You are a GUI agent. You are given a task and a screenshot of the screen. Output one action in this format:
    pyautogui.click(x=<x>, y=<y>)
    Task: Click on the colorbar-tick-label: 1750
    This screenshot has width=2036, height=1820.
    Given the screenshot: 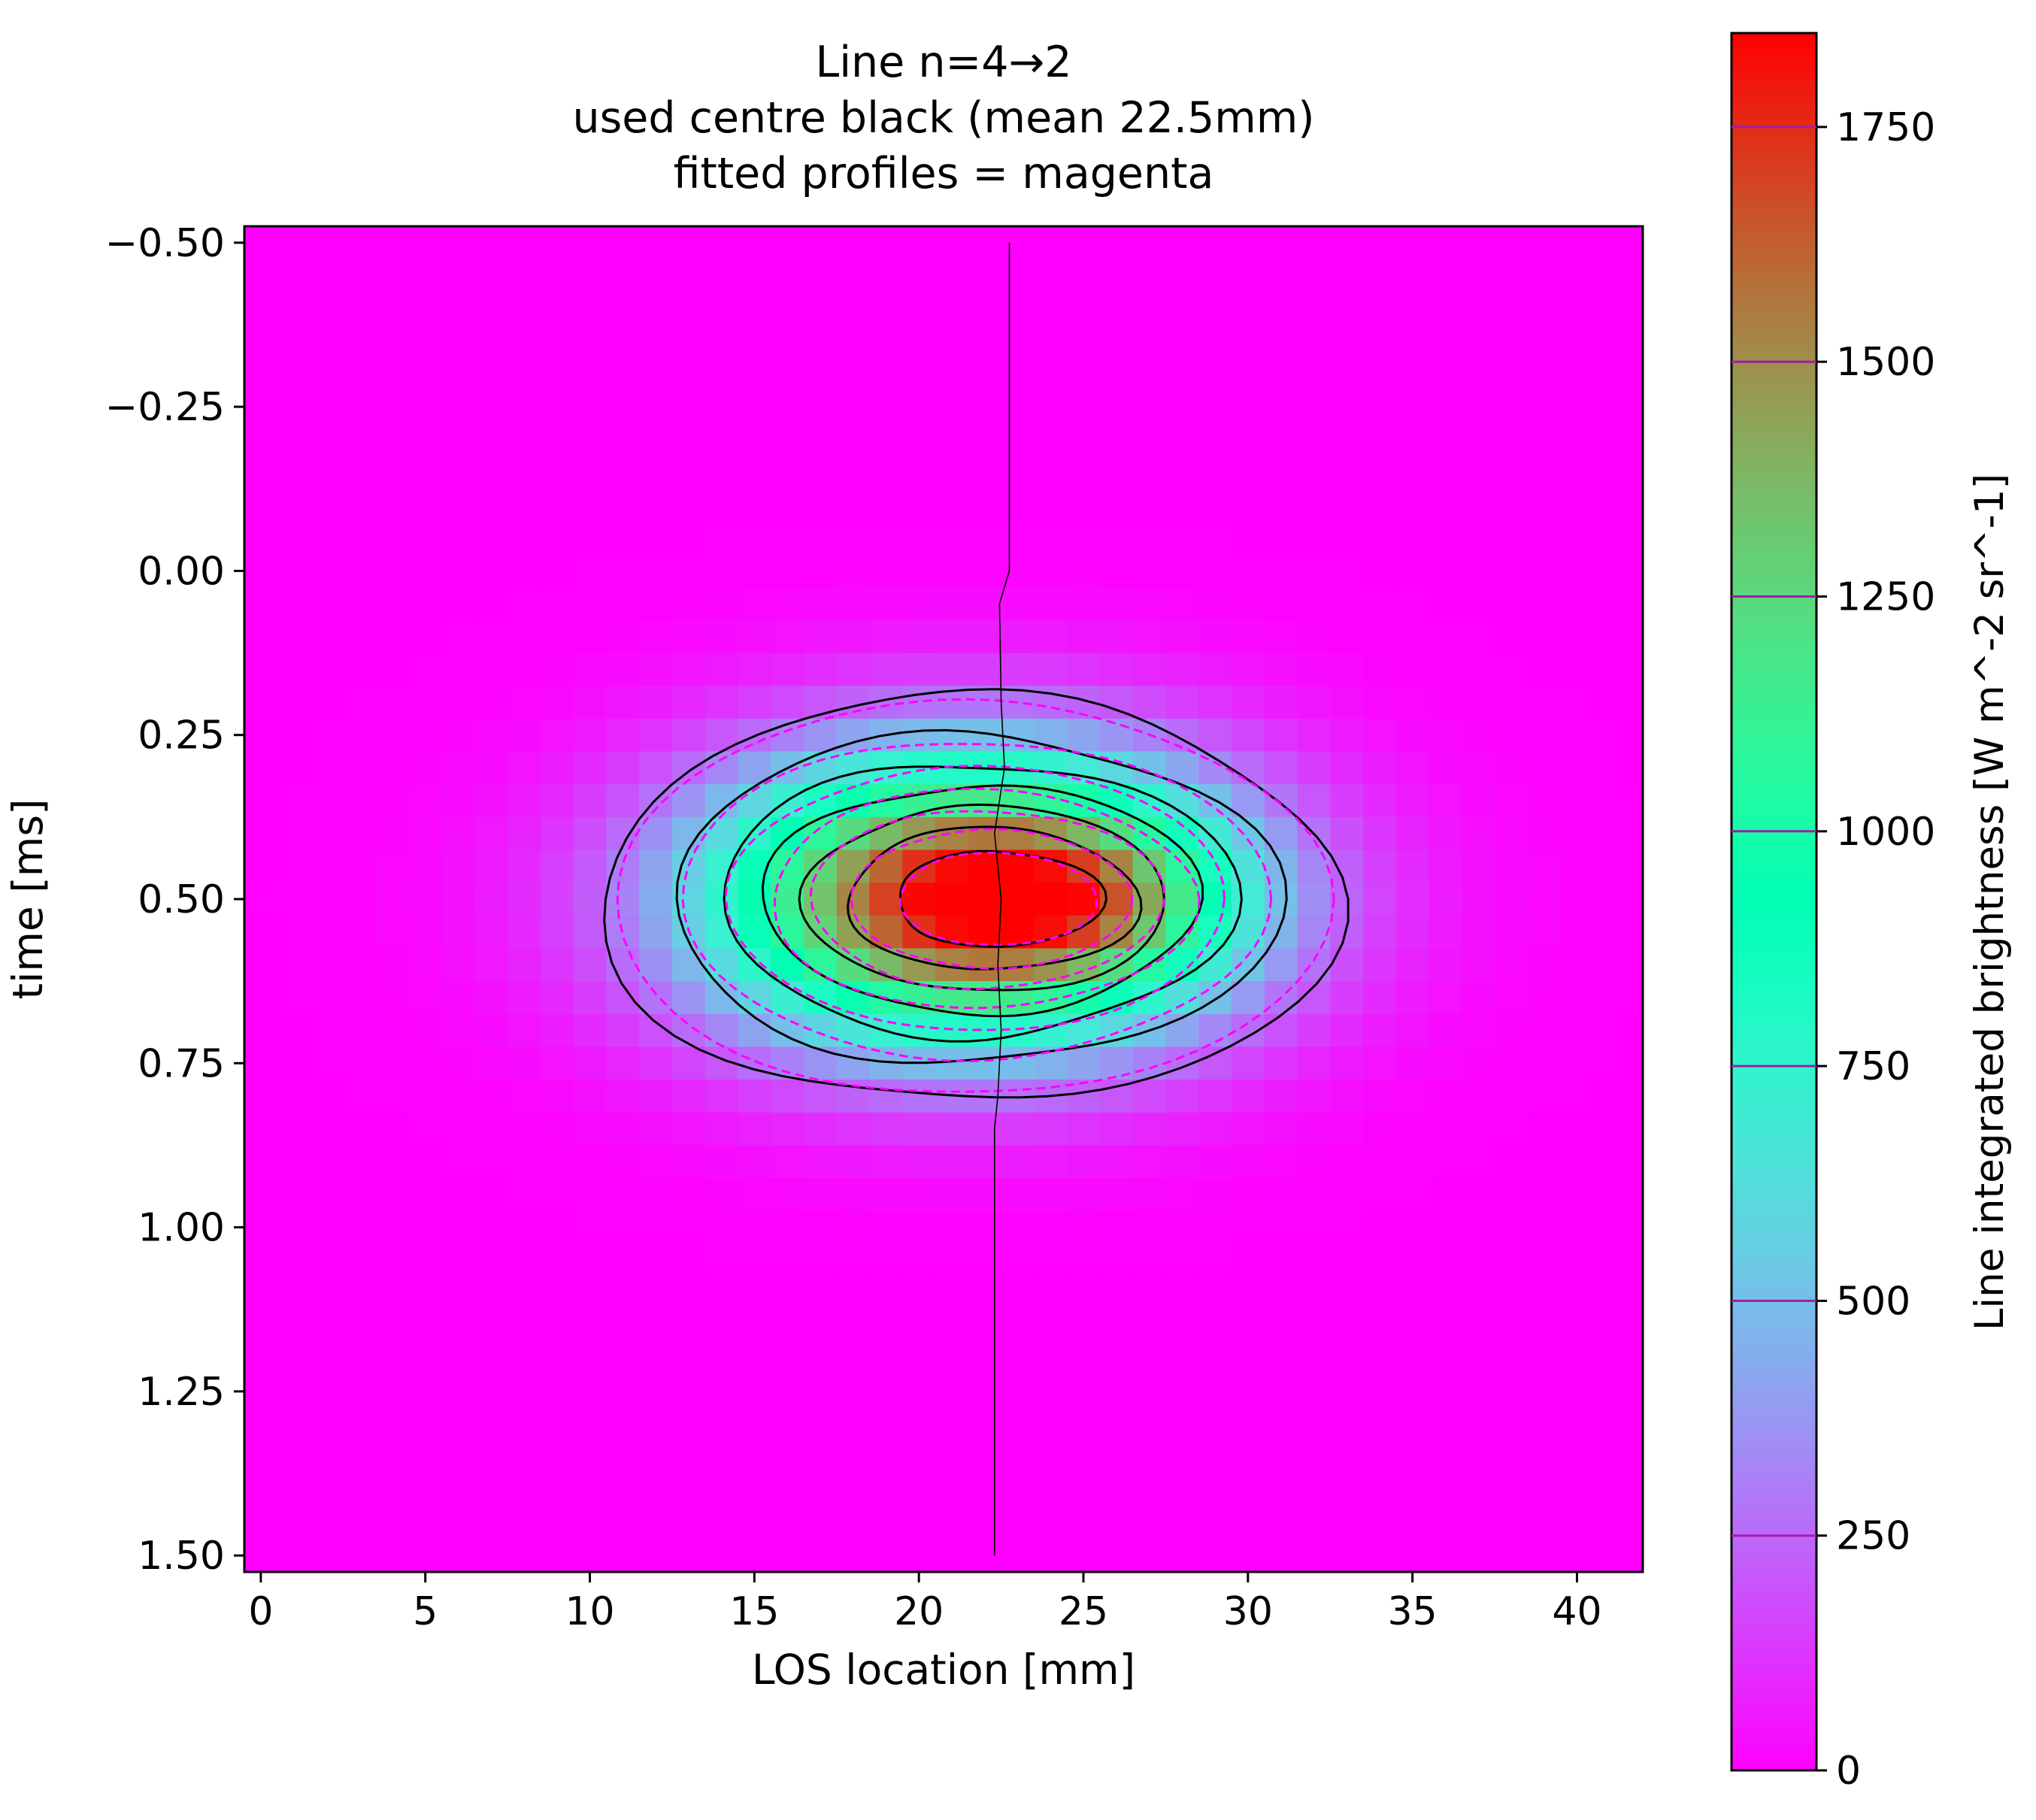 What is the action you would take?
    pyautogui.click(x=1885, y=127)
    